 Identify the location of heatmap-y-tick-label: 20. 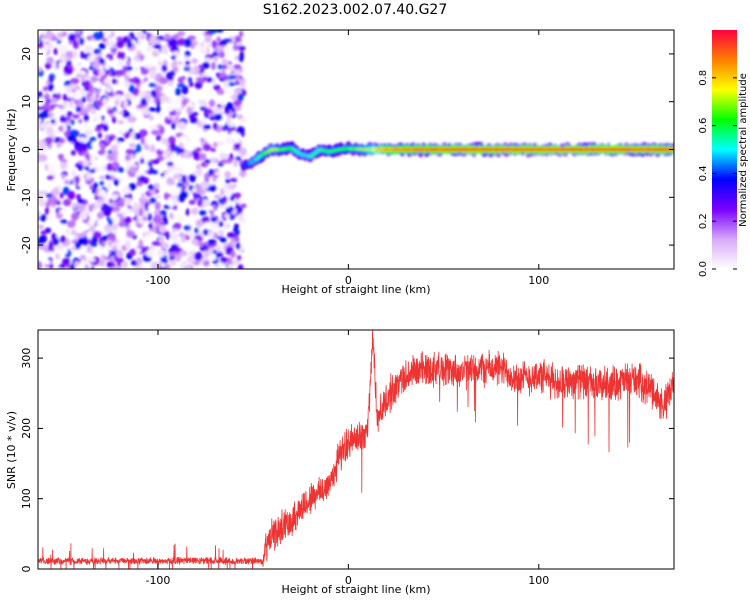
(26, 54).